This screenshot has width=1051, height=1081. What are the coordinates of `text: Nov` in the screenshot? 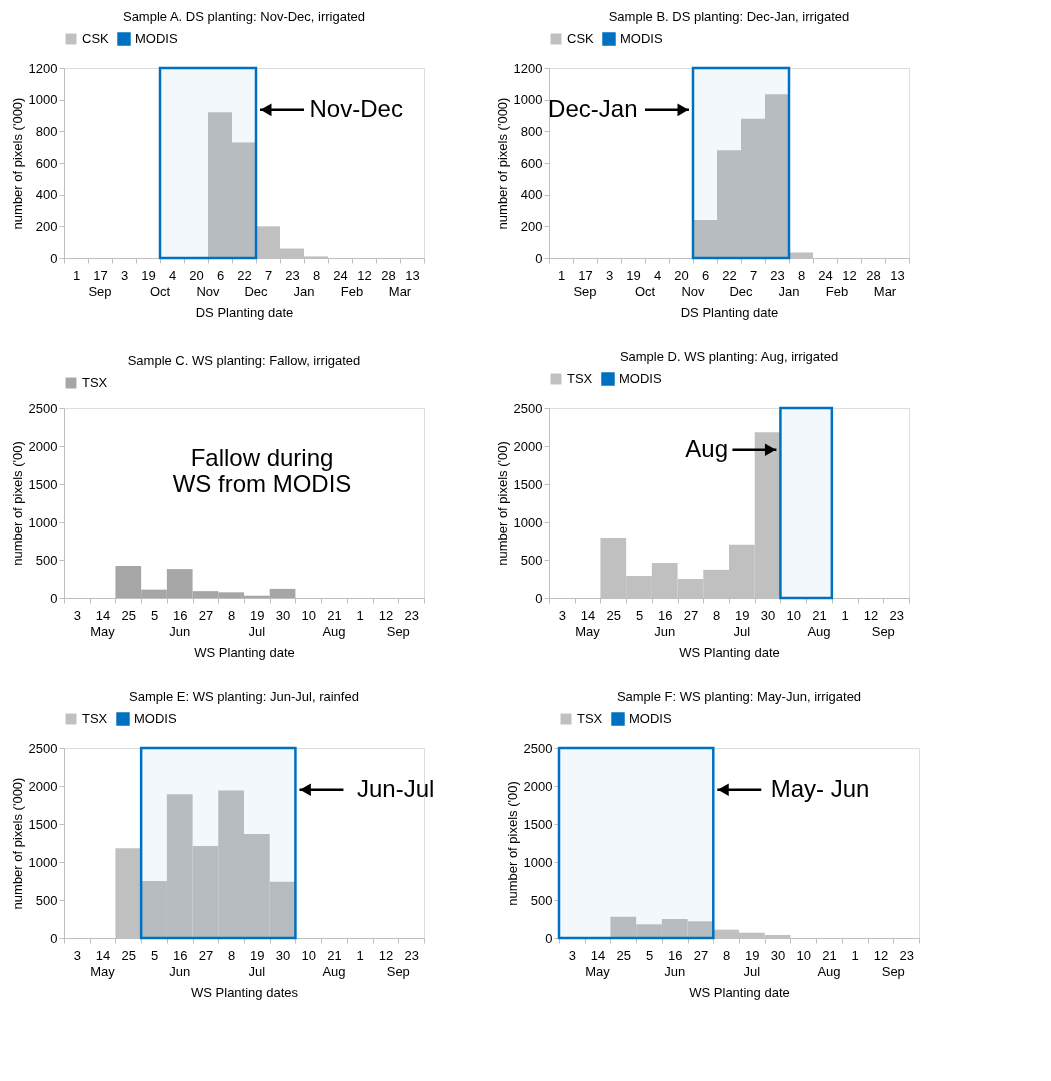 It's located at (693, 291).